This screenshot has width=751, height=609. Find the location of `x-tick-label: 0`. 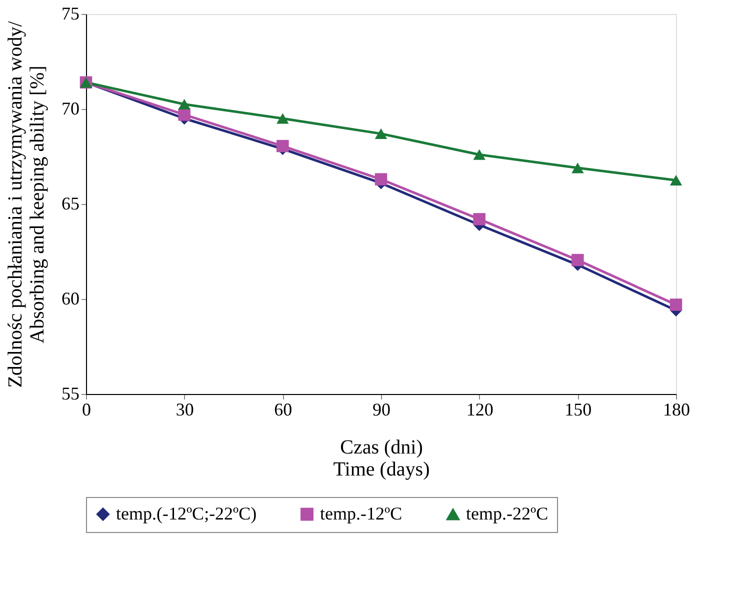

x-tick-label: 0 is located at coordinates (86, 410).